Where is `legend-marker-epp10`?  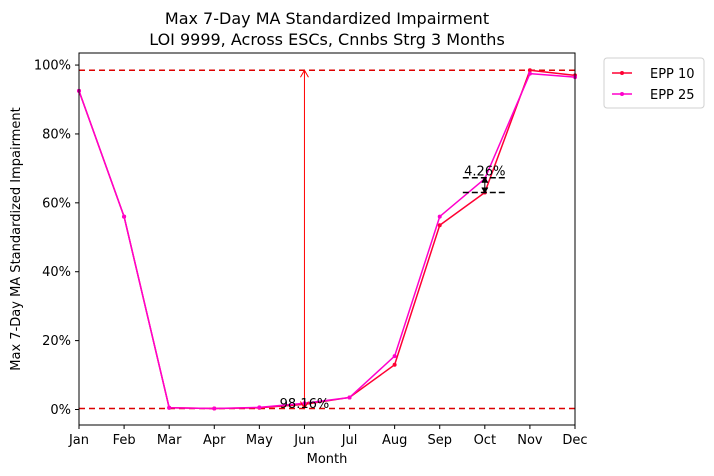
legend-marker-epp10 is located at coordinates (622, 73).